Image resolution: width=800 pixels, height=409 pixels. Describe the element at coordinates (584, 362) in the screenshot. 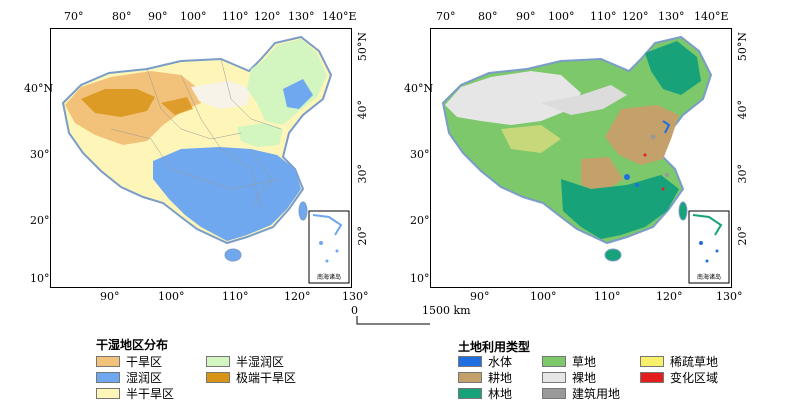

I see `legend-label: 草地` at that location.